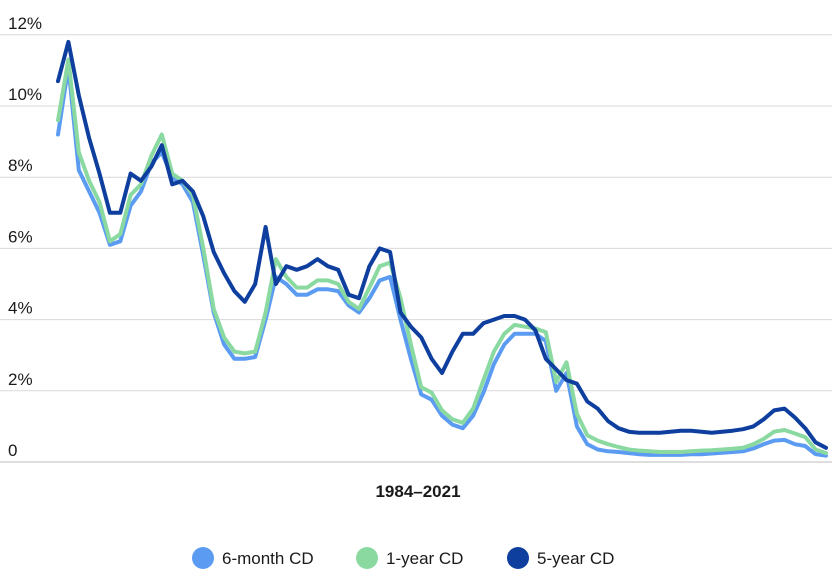  Describe the element at coordinates (518, 558) in the screenshot. I see `legend-marker-5-year-cd` at that location.